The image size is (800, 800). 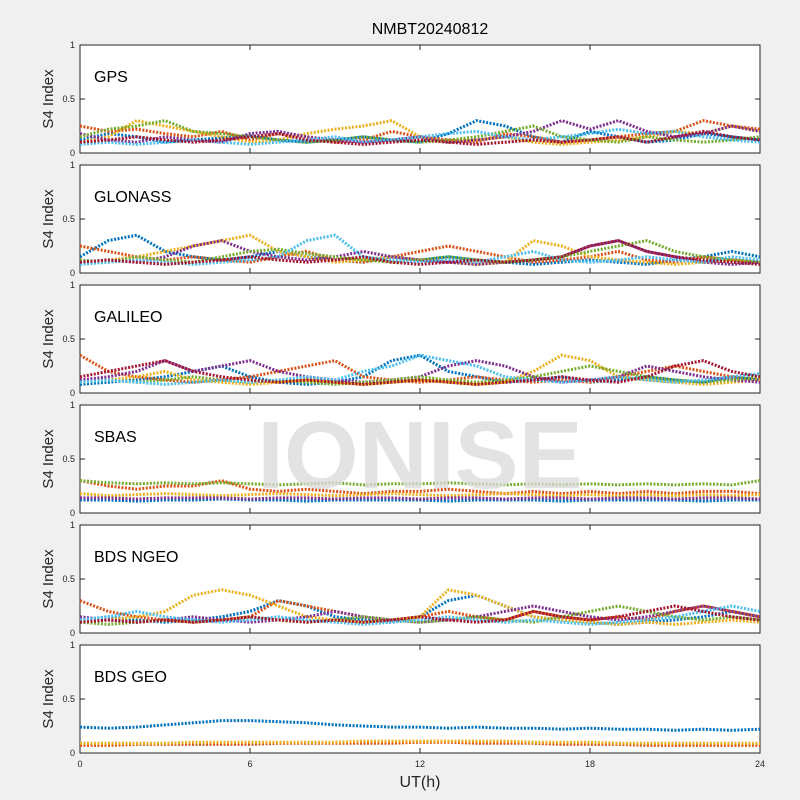 I want to click on panel-label: BDS NGEO, so click(x=136, y=557).